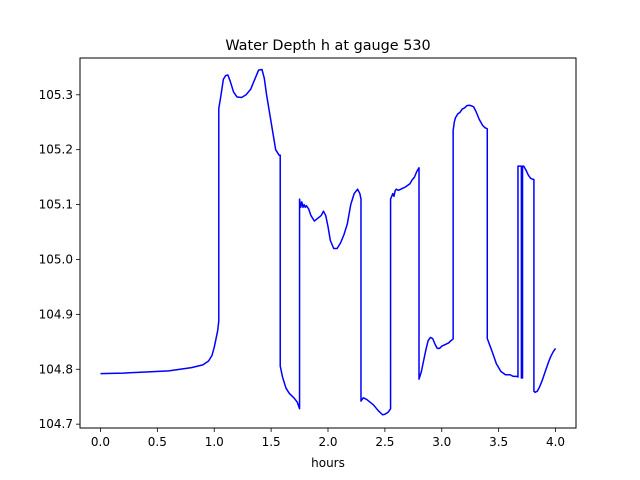 The width and height of the screenshot is (640, 480). I want to click on y-axis: 104.7 104.8 104.9 105.0 105.1 105.2 105.3, so click(59, 259).